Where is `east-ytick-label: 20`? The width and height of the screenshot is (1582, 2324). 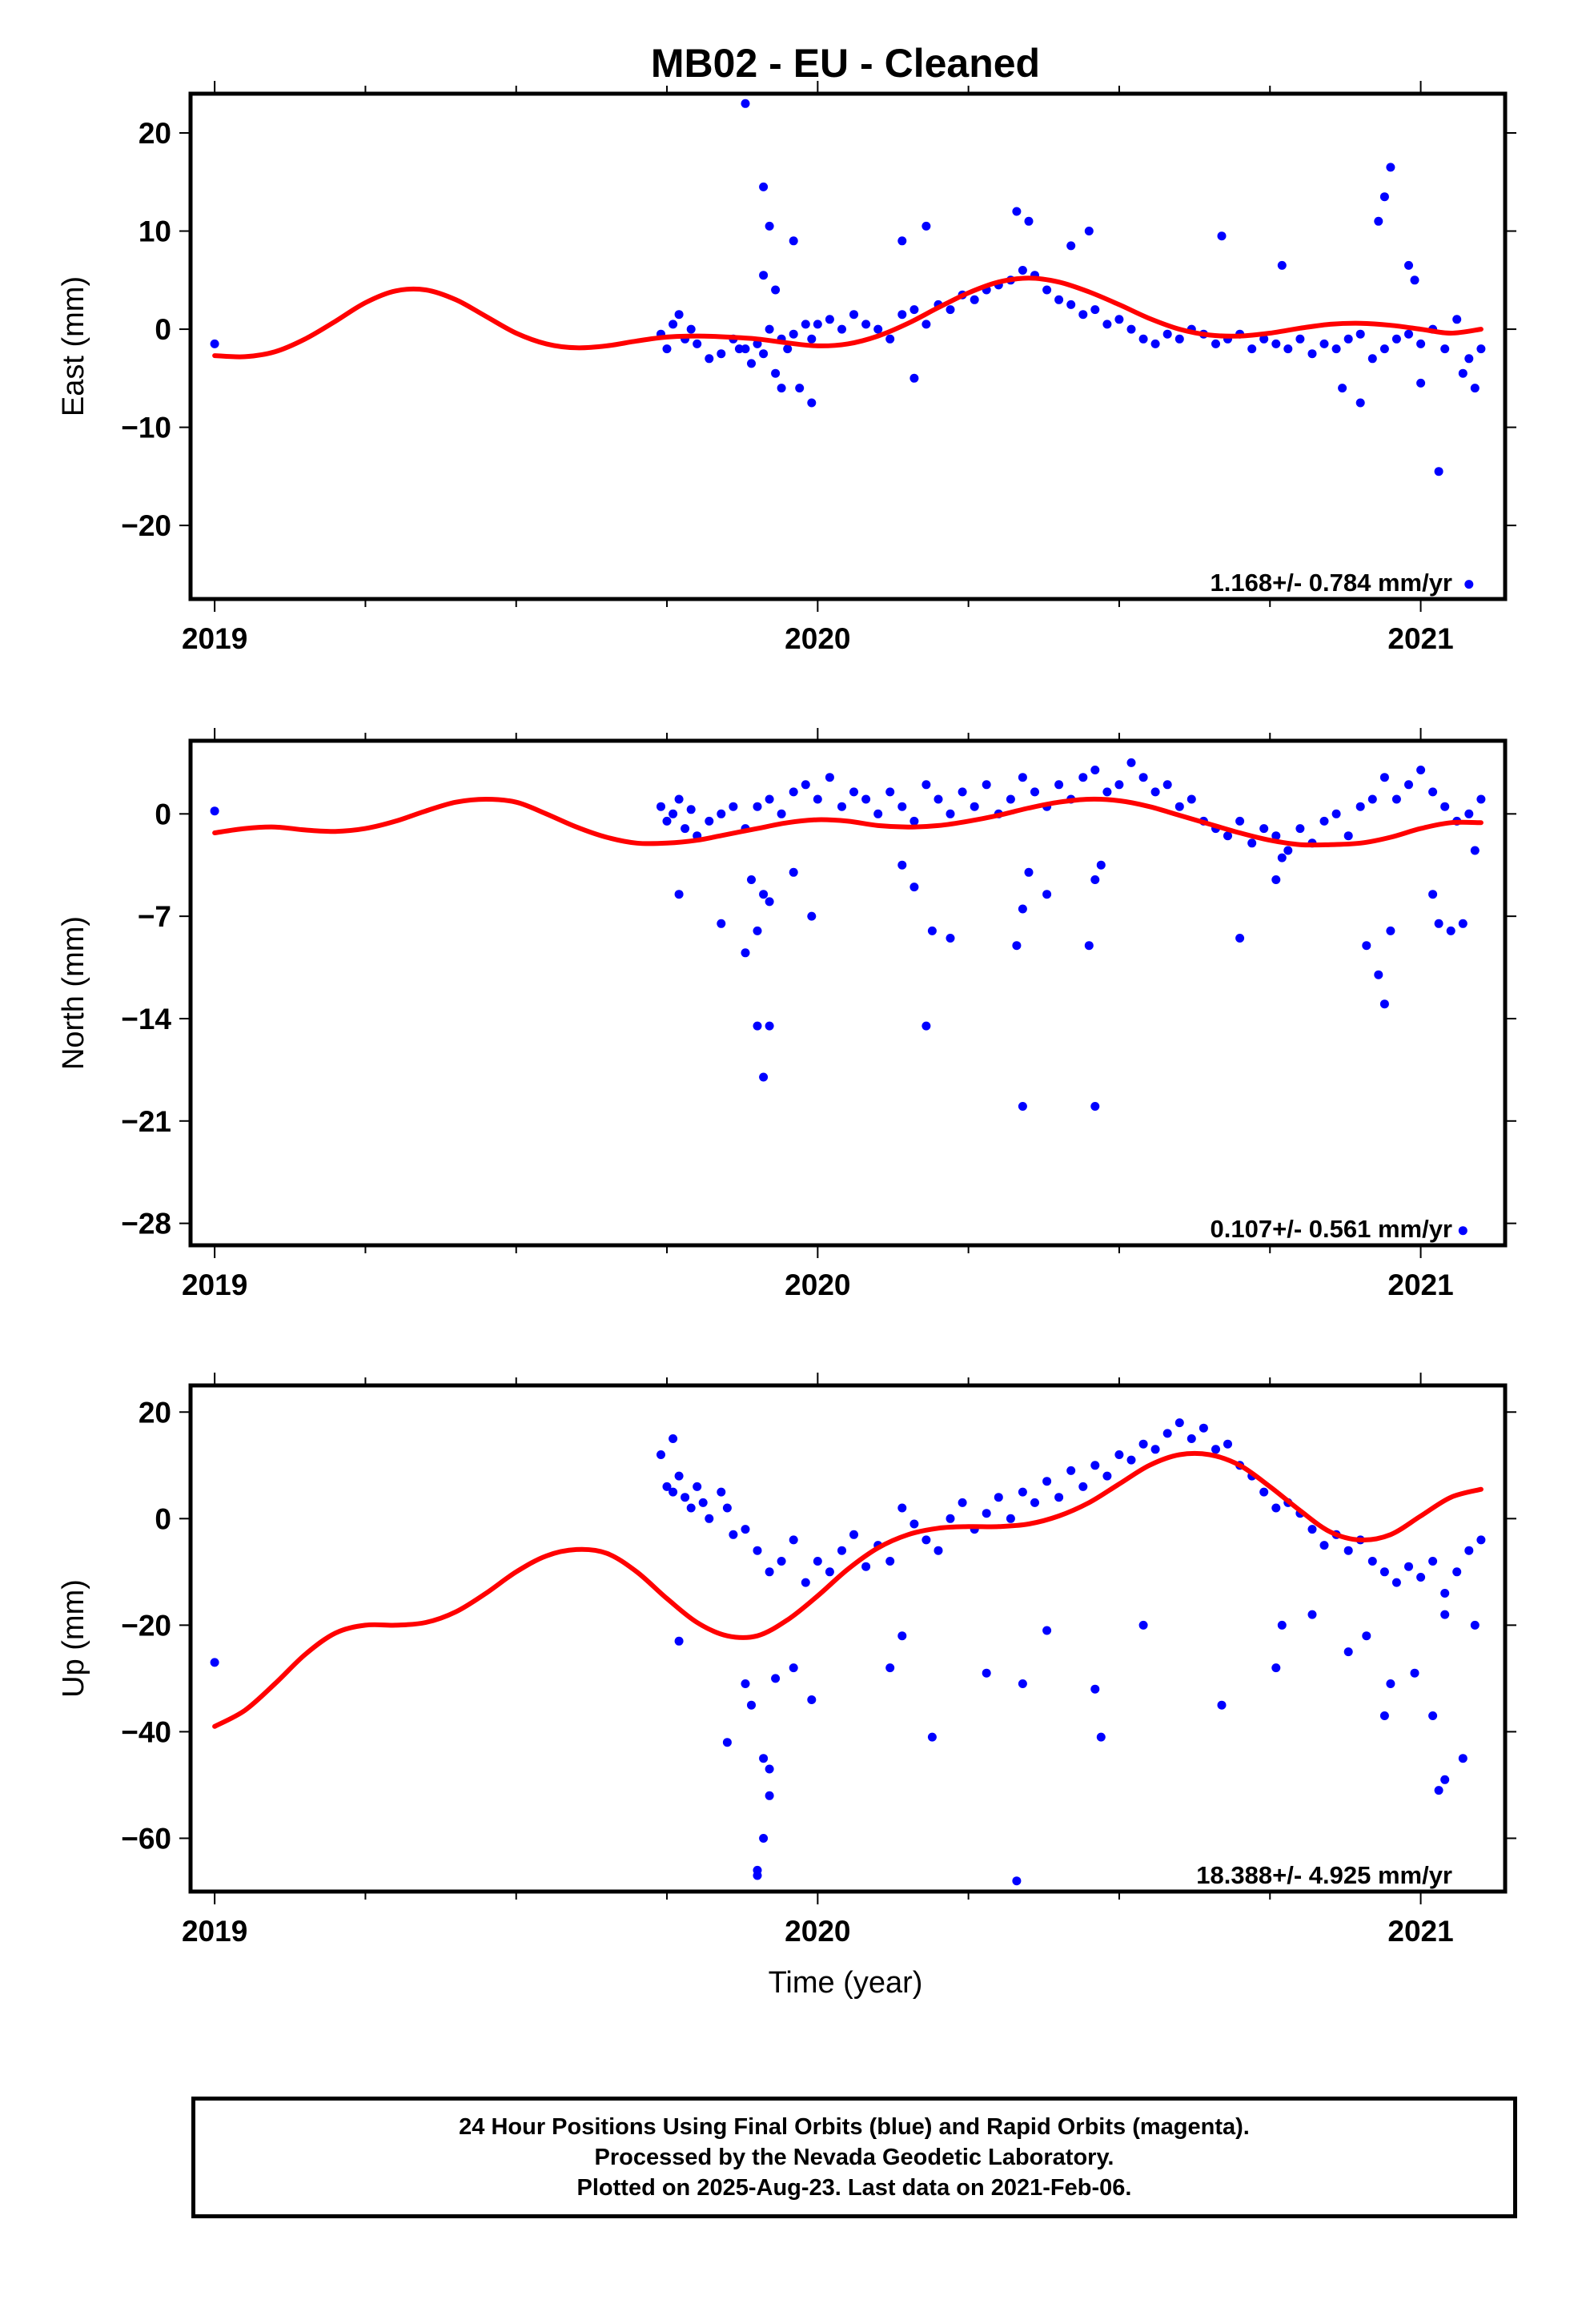
east-ytick-label: 20 is located at coordinates (155, 133).